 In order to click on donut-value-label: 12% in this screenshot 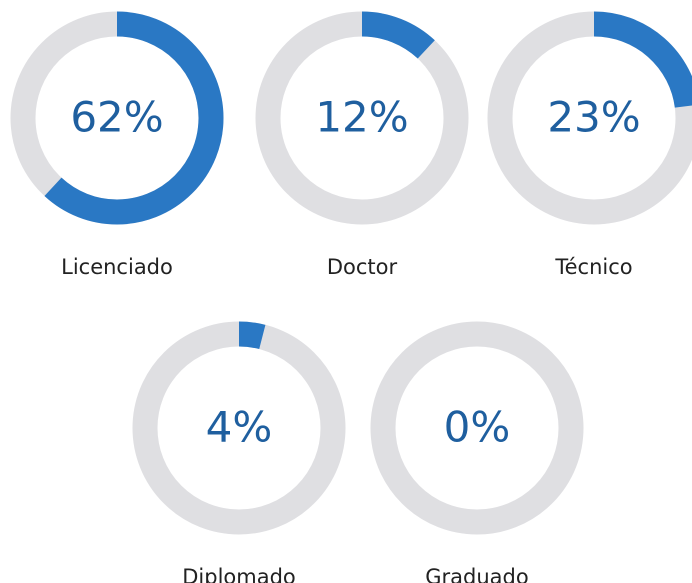, I will do `click(361, 117)`.